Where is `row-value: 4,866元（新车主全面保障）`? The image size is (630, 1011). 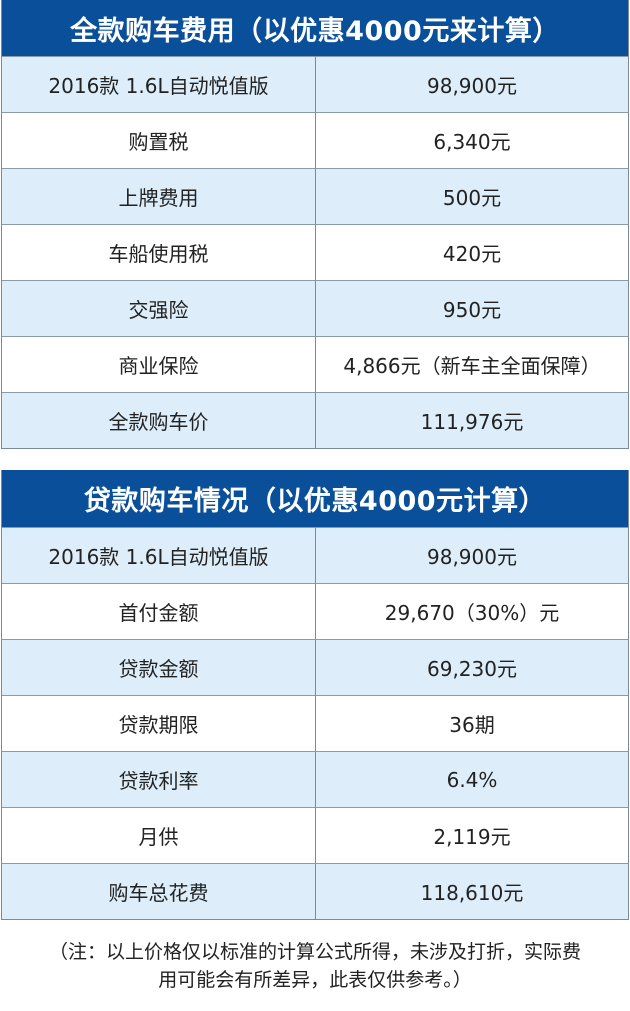 row-value: 4,866元（新车主全面保障） is located at coordinates (472, 366).